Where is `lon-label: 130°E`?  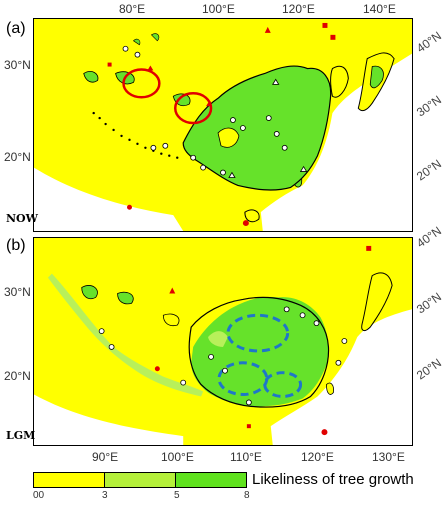 lon-label: 130°E is located at coordinates (388, 457).